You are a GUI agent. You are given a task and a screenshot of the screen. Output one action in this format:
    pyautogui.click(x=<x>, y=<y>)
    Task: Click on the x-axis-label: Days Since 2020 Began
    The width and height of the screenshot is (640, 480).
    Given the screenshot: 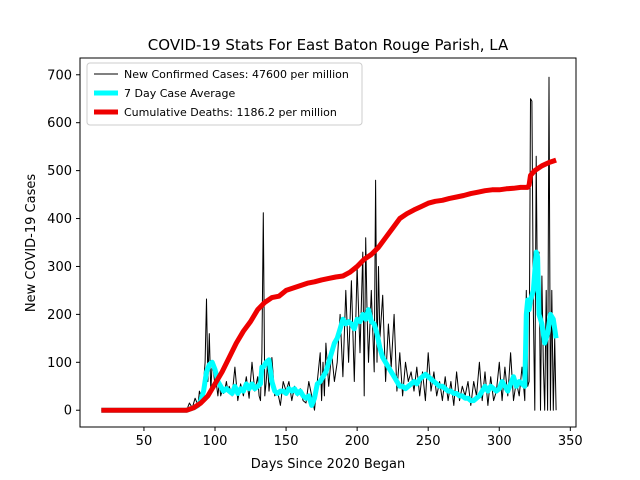 What is the action you would take?
    pyautogui.click(x=328, y=464)
    